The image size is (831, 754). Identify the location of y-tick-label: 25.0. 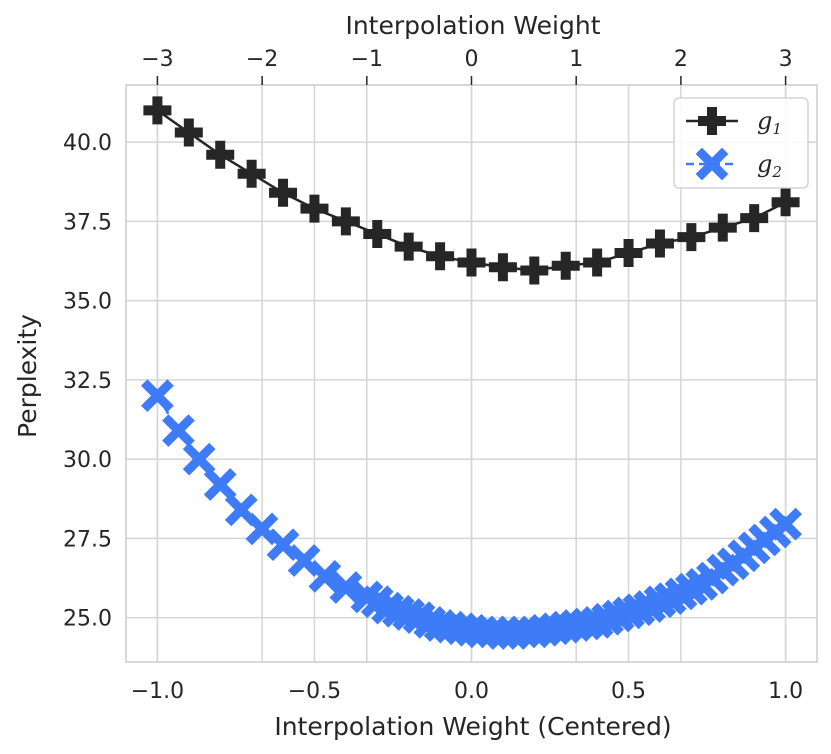
(87, 619).